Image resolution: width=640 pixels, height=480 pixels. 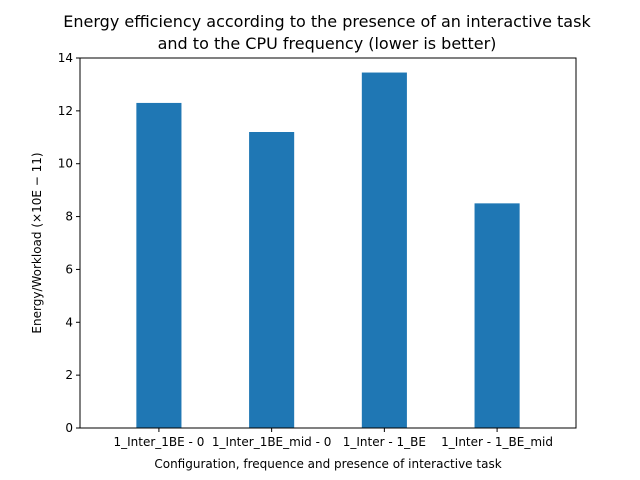 I want to click on x-tick-label-1: 1_Inter_1BE - 0, so click(x=158, y=442).